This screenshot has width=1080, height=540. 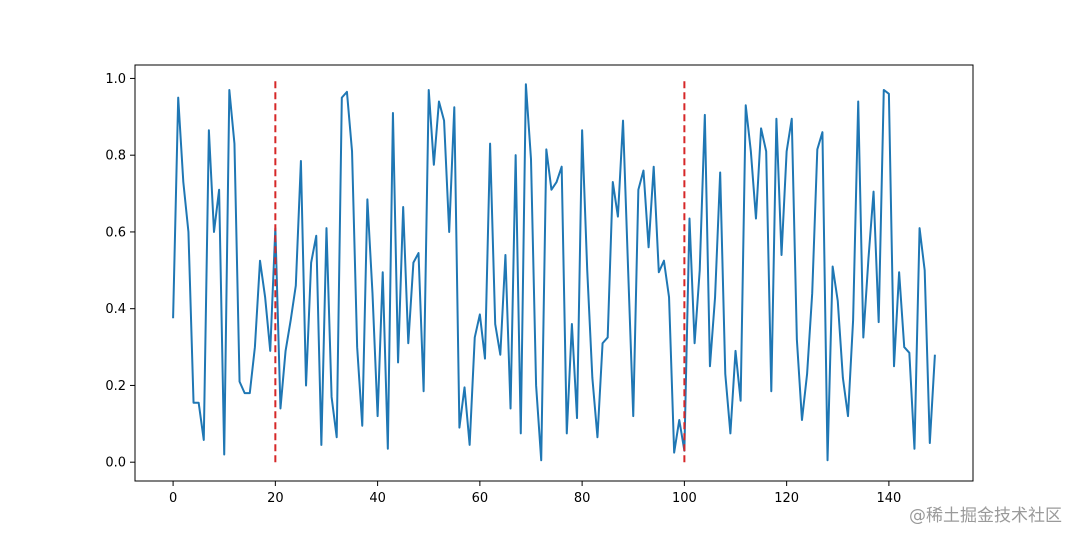 What do you see at coordinates (120, 271) in the screenshot?
I see `y-axis: 0.0 0.2 0.4 0.6 0.8 1.0` at bounding box center [120, 271].